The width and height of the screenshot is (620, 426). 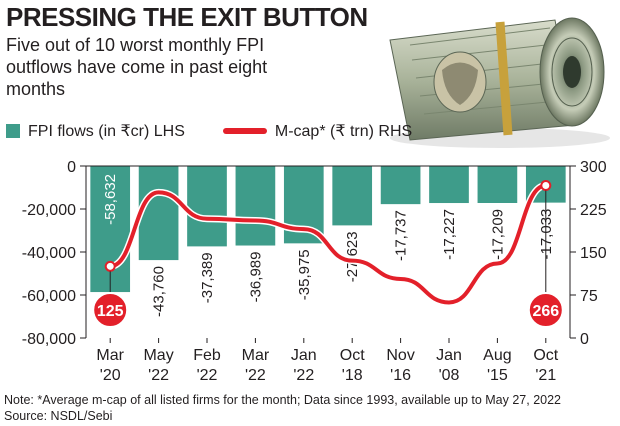 I want to click on legend-bars-label: FPI flows (in ₹cr) LHS, so click(x=106, y=131).